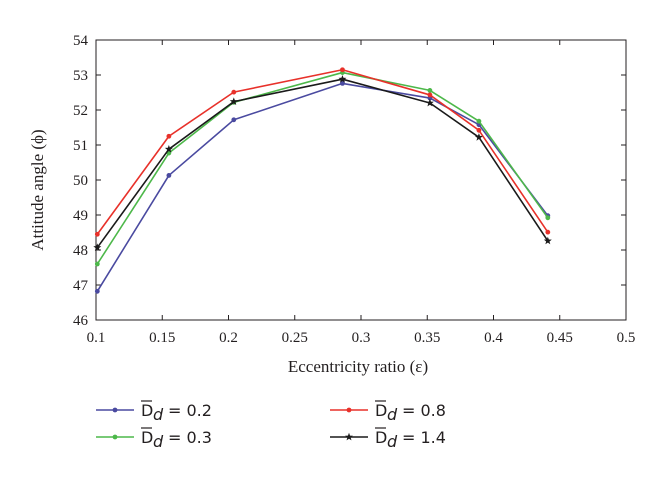 This screenshot has height=483, width=660. I want to click on x-tick-label: 0.5, so click(626, 338).